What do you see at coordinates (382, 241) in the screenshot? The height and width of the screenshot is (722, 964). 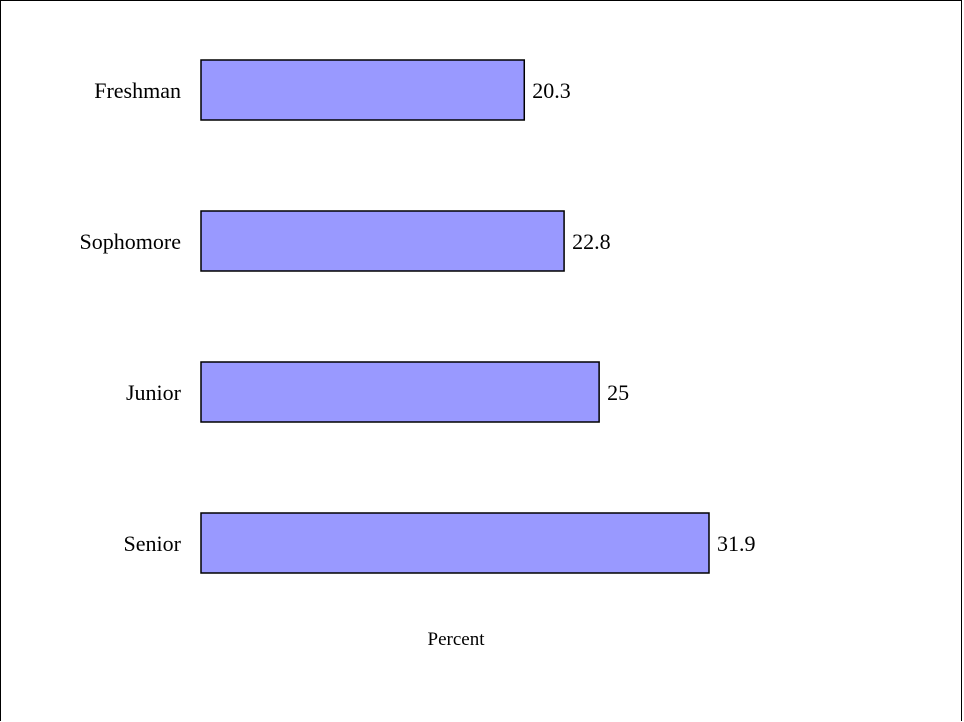 I see `bar-sophomore` at bounding box center [382, 241].